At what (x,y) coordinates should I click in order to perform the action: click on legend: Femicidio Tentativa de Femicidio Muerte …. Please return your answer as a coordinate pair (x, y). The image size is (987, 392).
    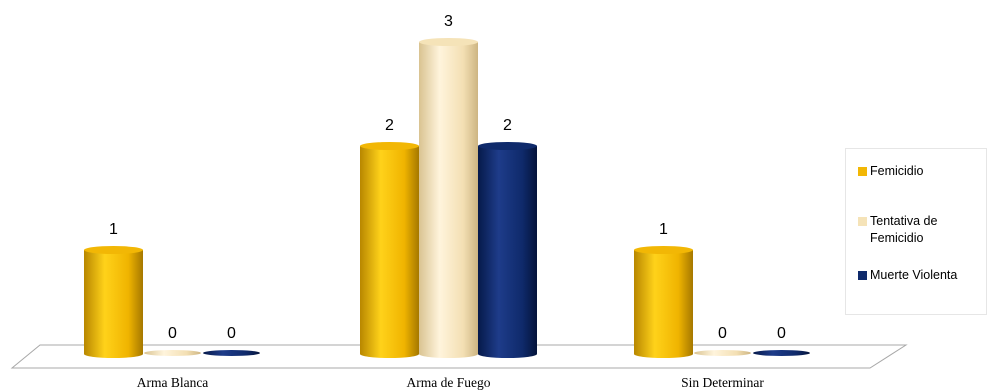
    Looking at the image, I should click on (916, 231).